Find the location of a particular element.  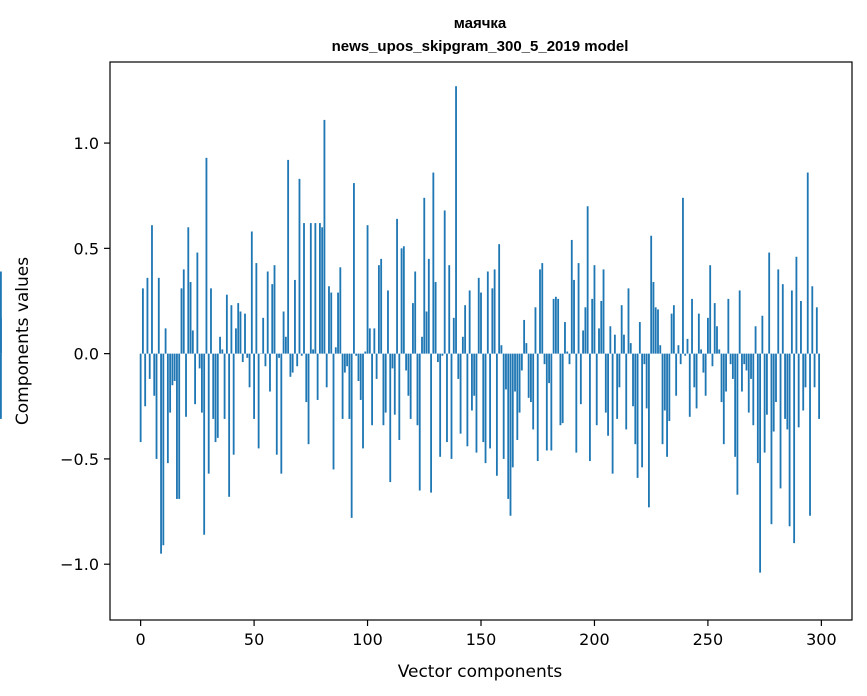

x-tick-label: 150 is located at coordinates (481, 639).